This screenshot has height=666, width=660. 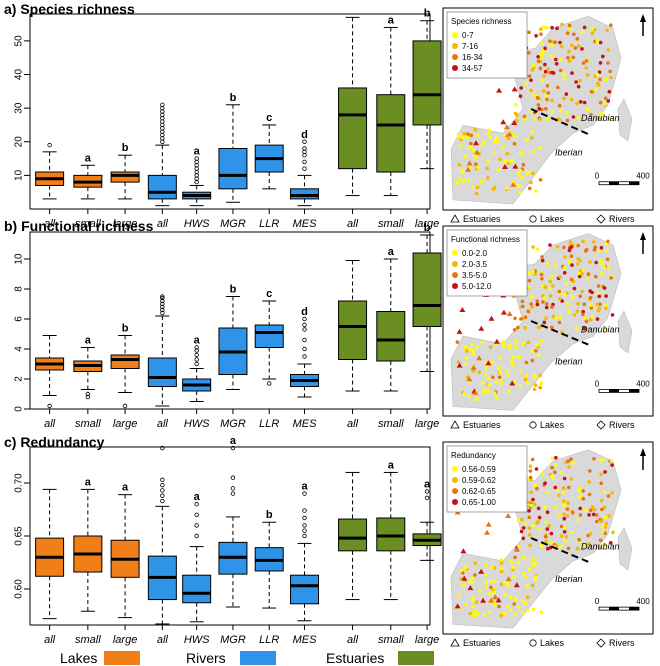 What do you see at coordinates (304, 135) in the screenshot?
I see `significance-letter: d` at bounding box center [304, 135].